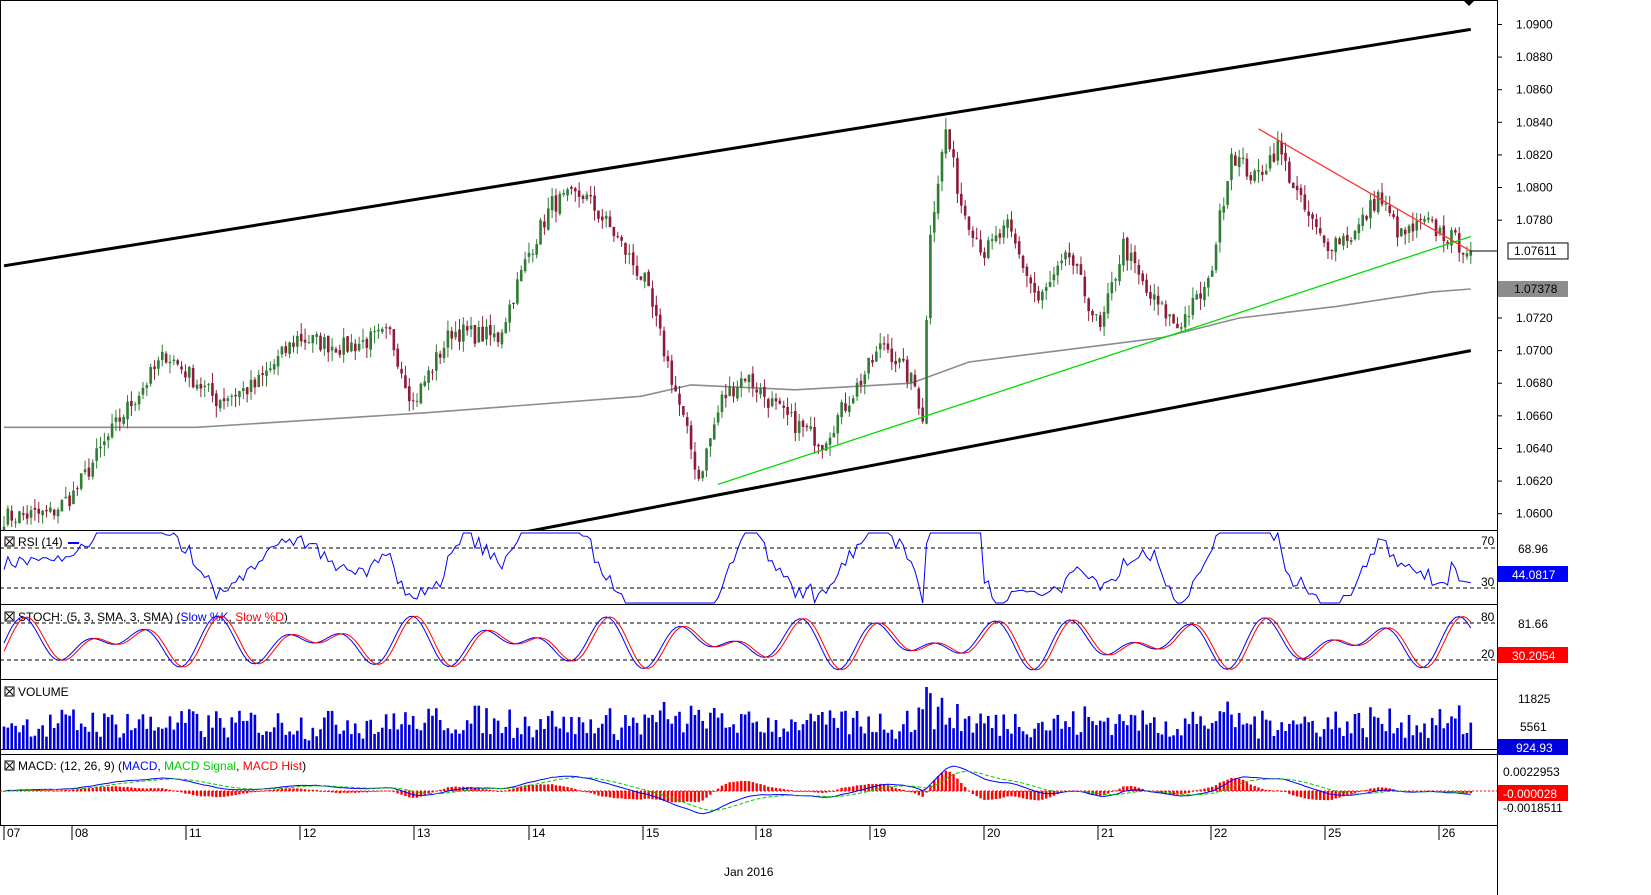 This screenshot has height=895, width=1651. Describe the element at coordinates (1534, 481) in the screenshot. I see `price-tick-label: 1.0620` at that location.